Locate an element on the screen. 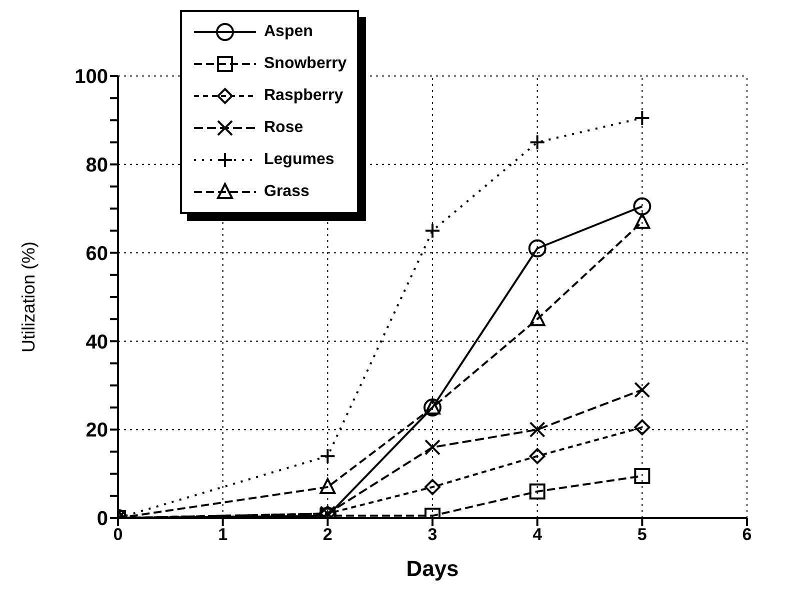 The height and width of the screenshot is (607, 785). x-tick-label: 2 is located at coordinates (327, 534).